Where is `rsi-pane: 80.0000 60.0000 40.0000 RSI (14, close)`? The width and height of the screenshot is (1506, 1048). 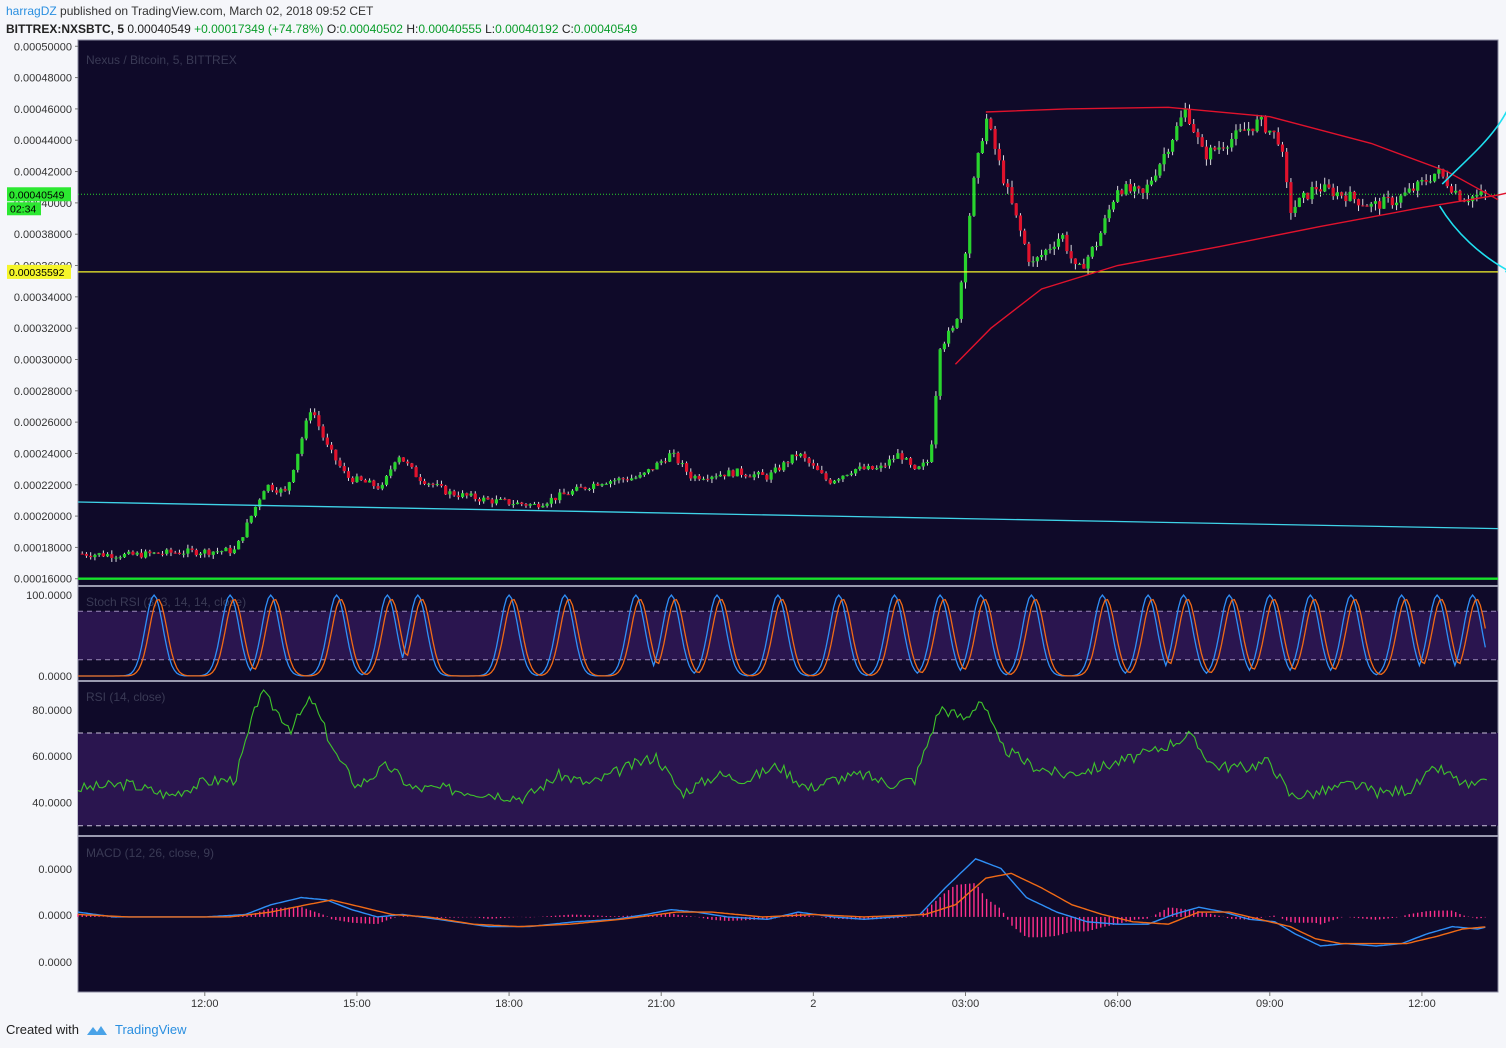 rsi-pane: 80.0000 60.0000 40.0000 RSI (14, close) is located at coordinates (765, 758).